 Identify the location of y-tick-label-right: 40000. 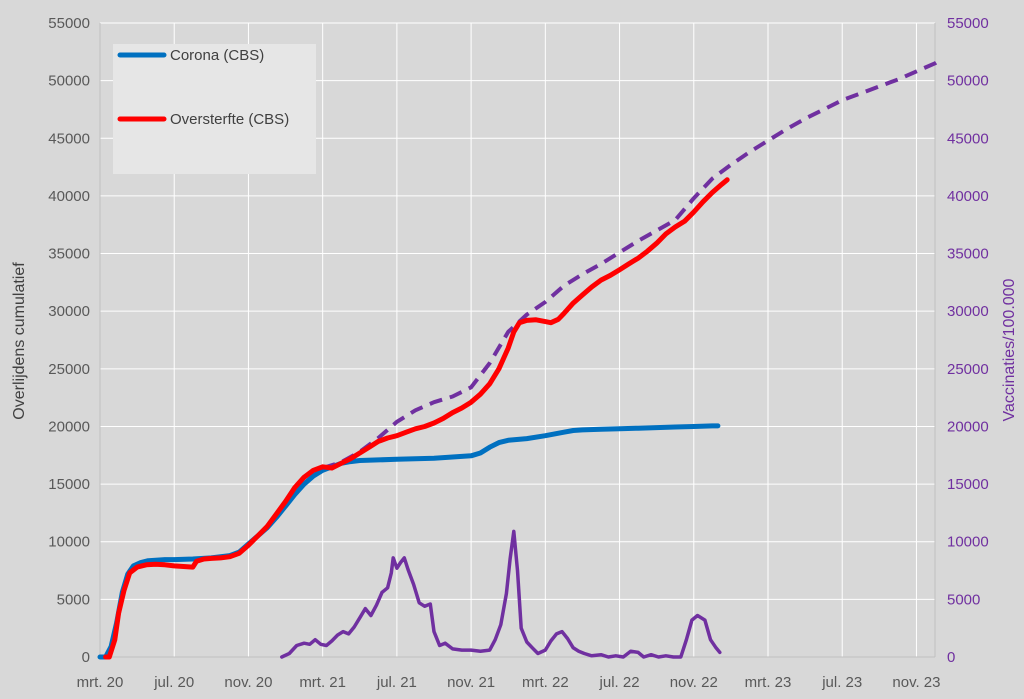
(968, 196).